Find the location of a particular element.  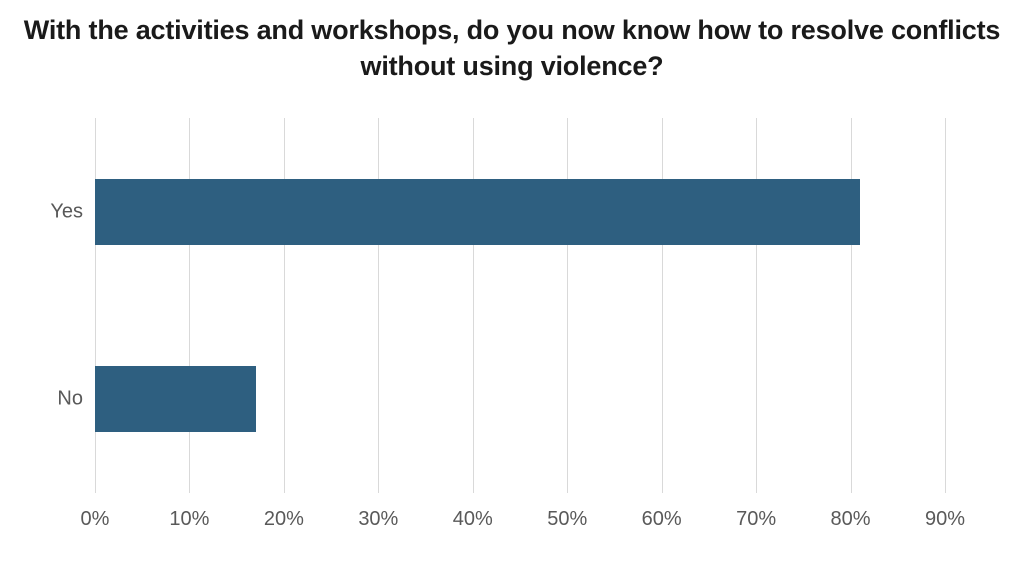

x-tick-label: 30% is located at coordinates (378, 519).